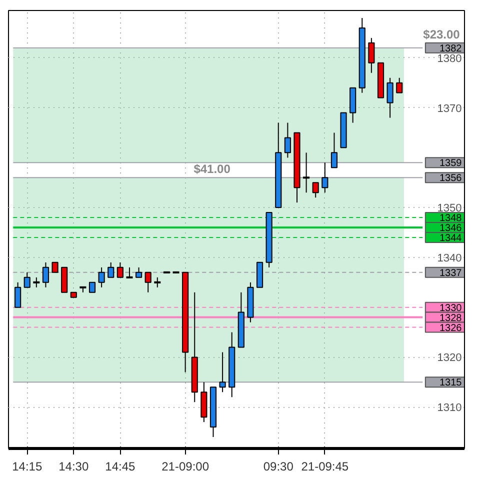 The image size is (479, 486). I want to click on y-tick-label: 1320, so click(449, 358).